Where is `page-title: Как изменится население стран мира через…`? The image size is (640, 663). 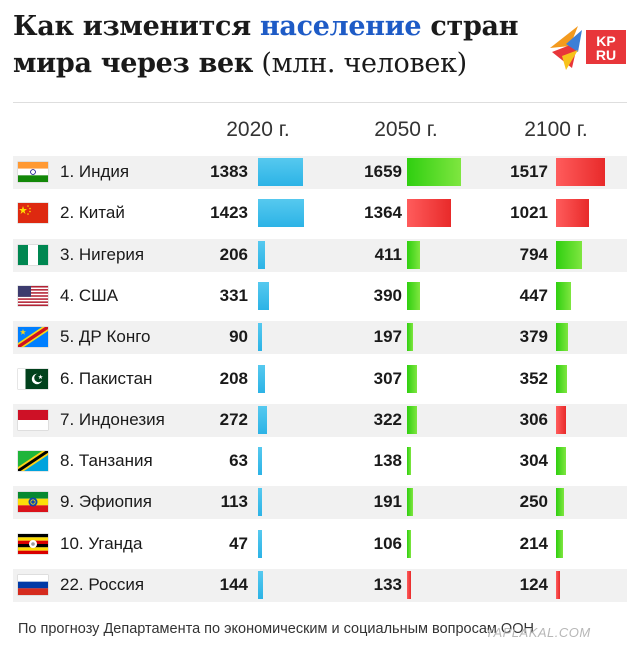 page-title: Как изменится население стран мира через… is located at coordinates (273, 45).